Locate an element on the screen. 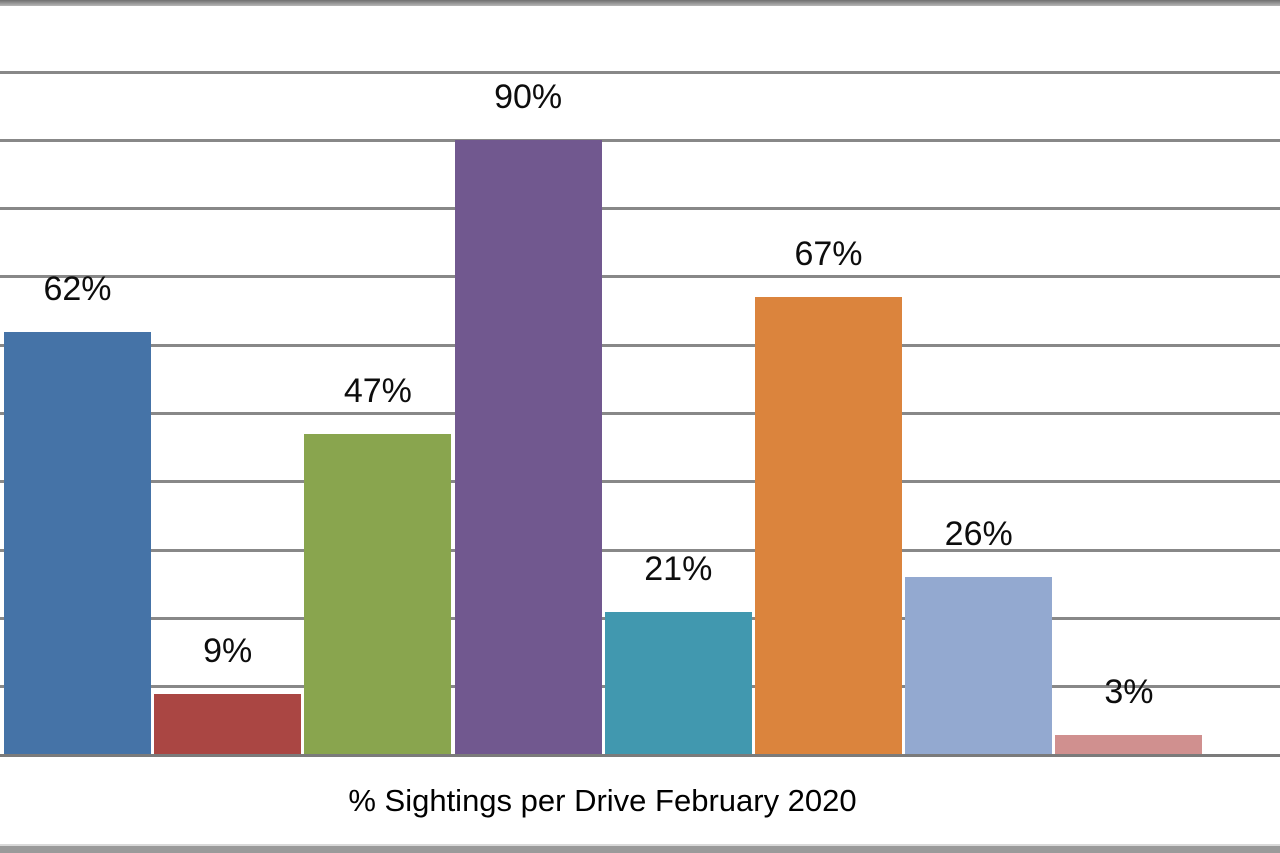 Image resolution: width=1280 pixels, height=853 pixels. bar-value-label: 3% is located at coordinates (1129, 691).